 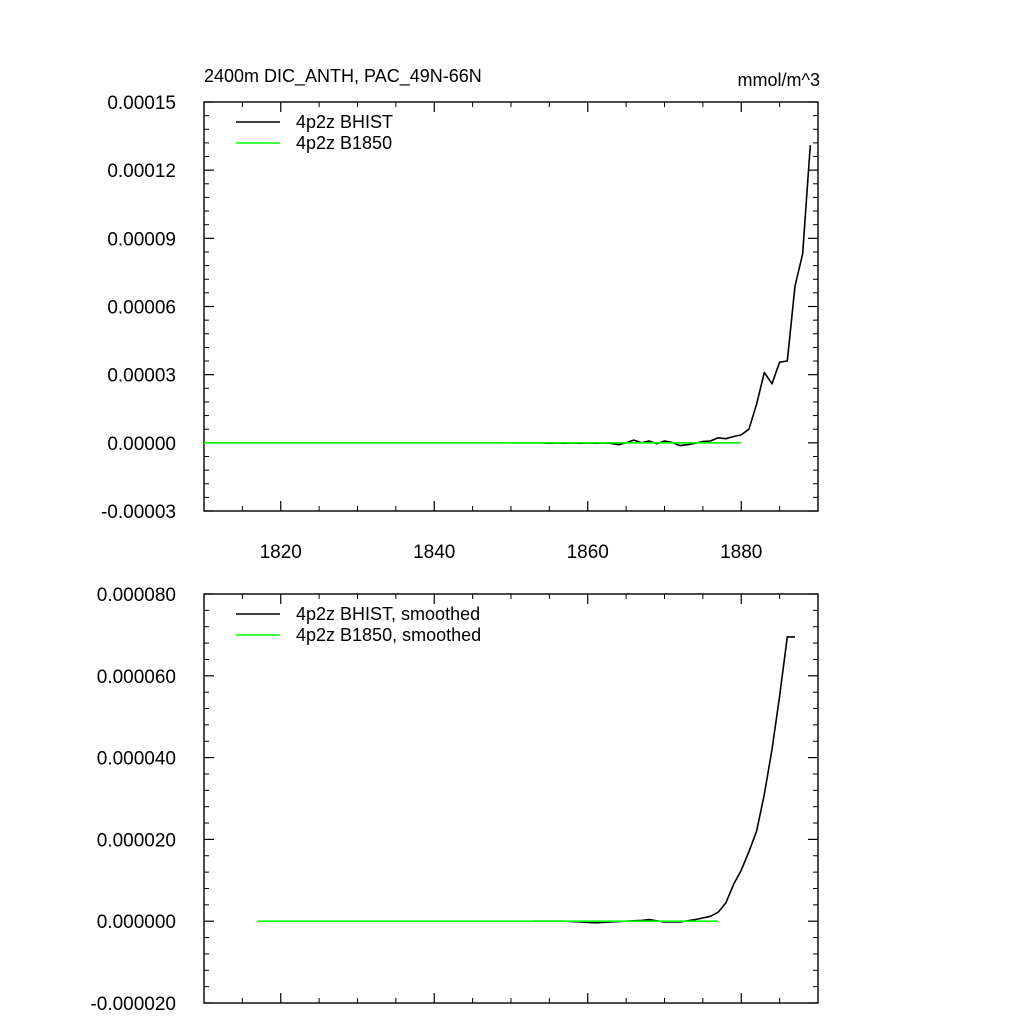 I want to click on legend-label: 4p2z BHIST, smoothed, so click(x=388, y=614).